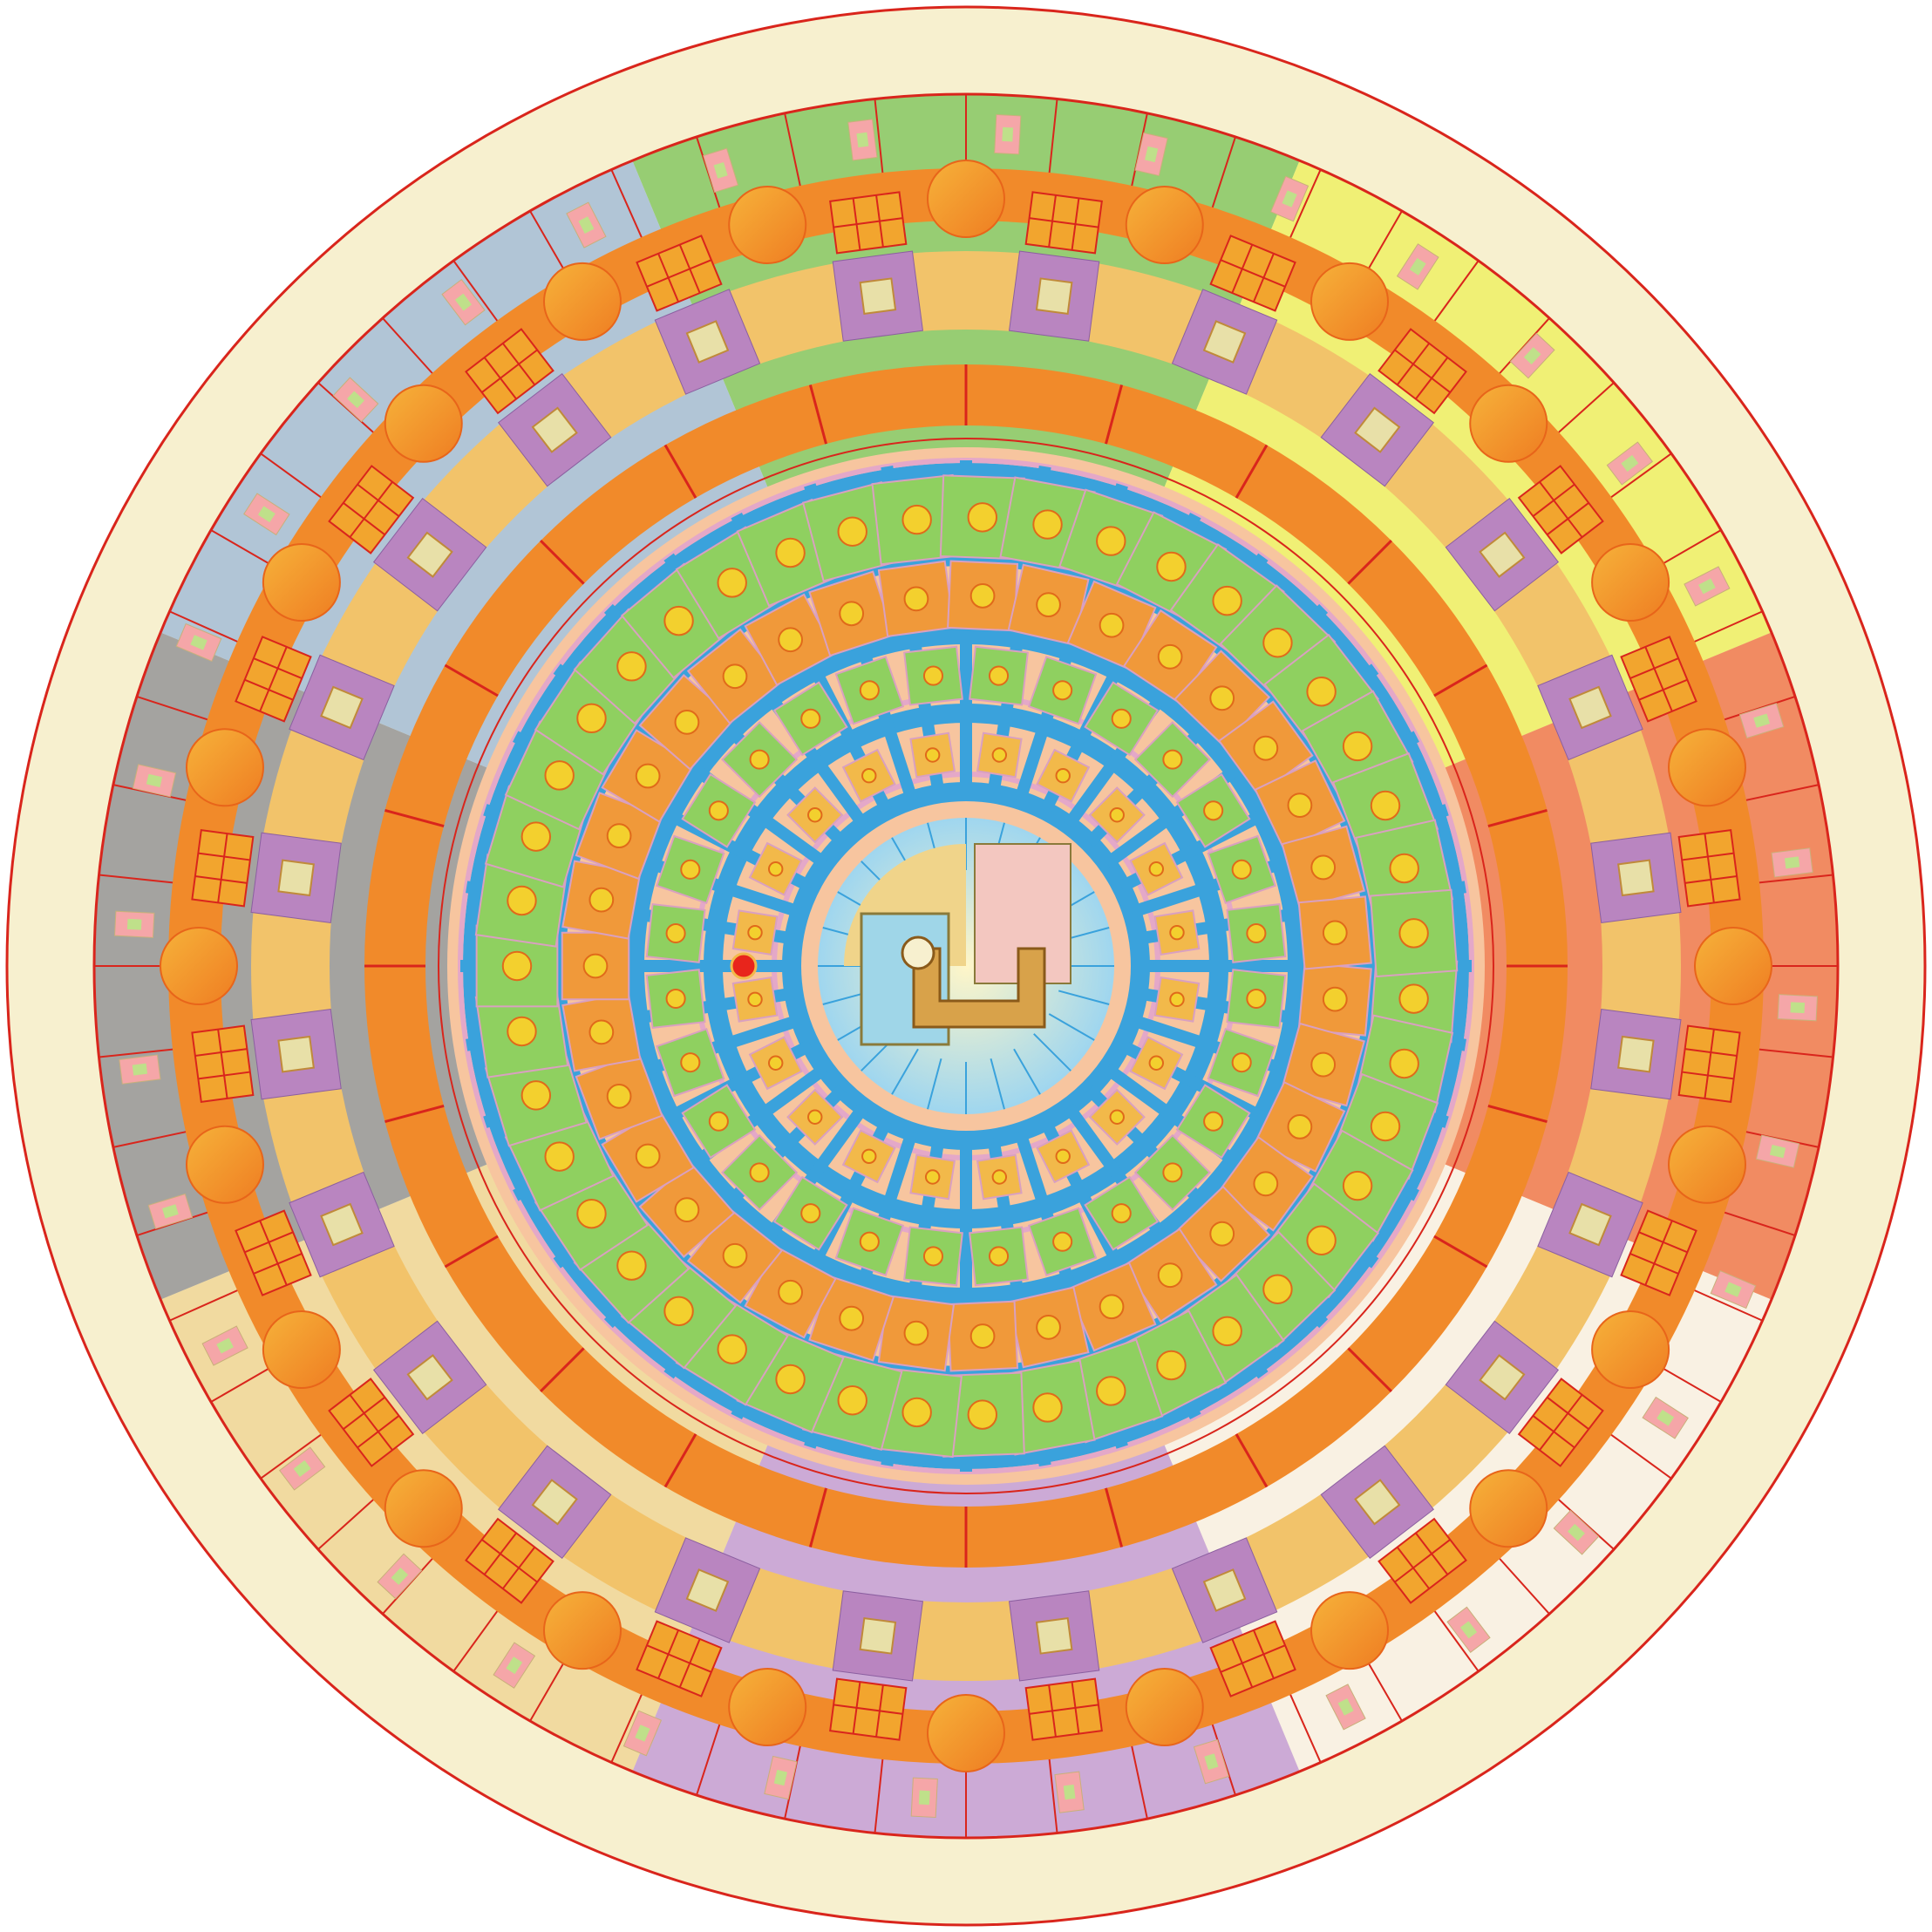 Image resolution: width=1932 pixels, height=1932 pixels. Describe the element at coordinates (744, 966) in the screenshot. I see `red-marker` at that location.